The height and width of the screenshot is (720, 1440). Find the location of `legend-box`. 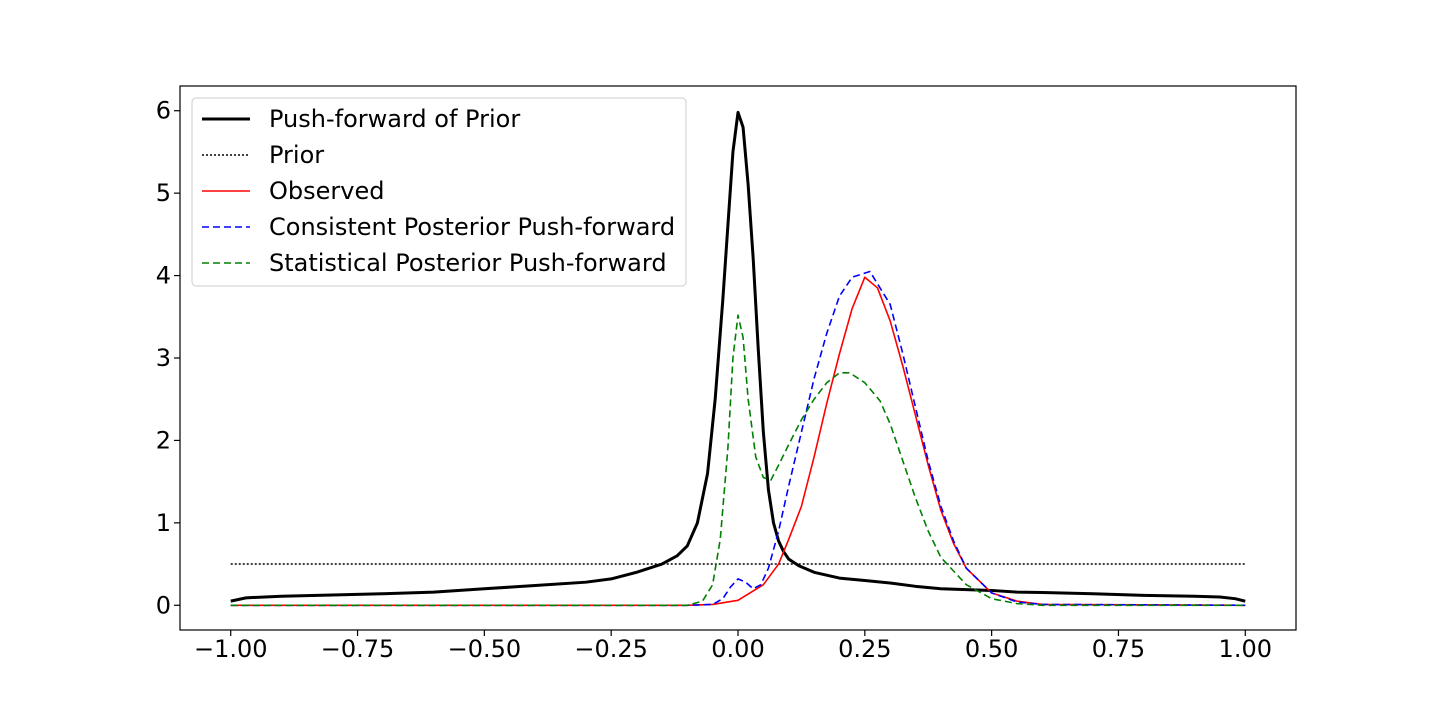

legend-box is located at coordinates (439, 192).